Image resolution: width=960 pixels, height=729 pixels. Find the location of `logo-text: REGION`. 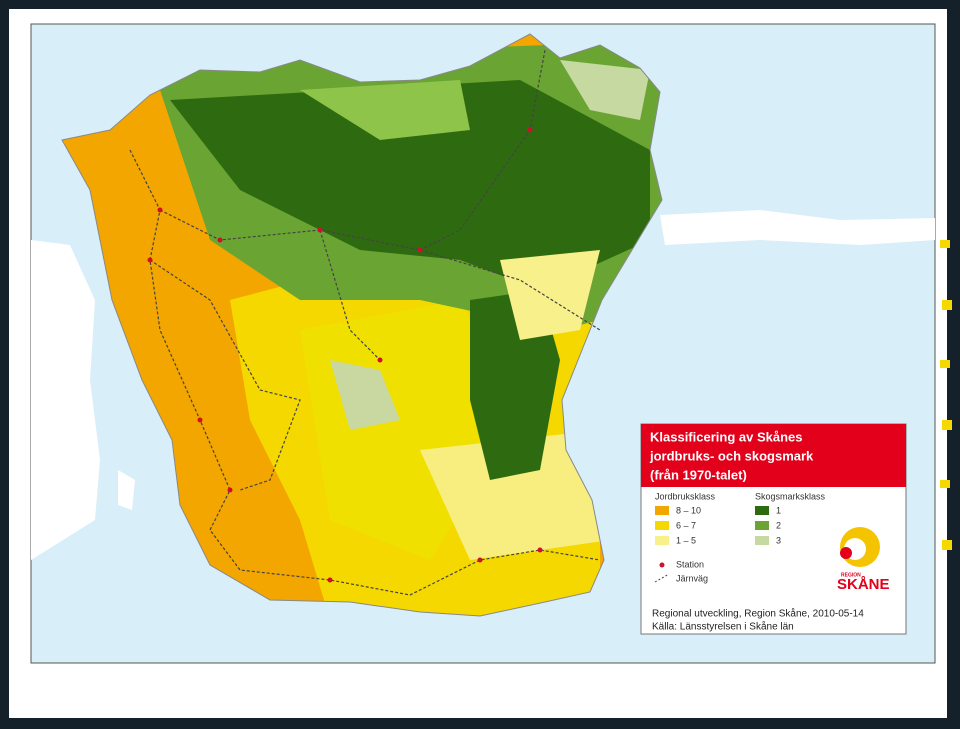

logo-text: REGION is located at coordinates (851, 575).